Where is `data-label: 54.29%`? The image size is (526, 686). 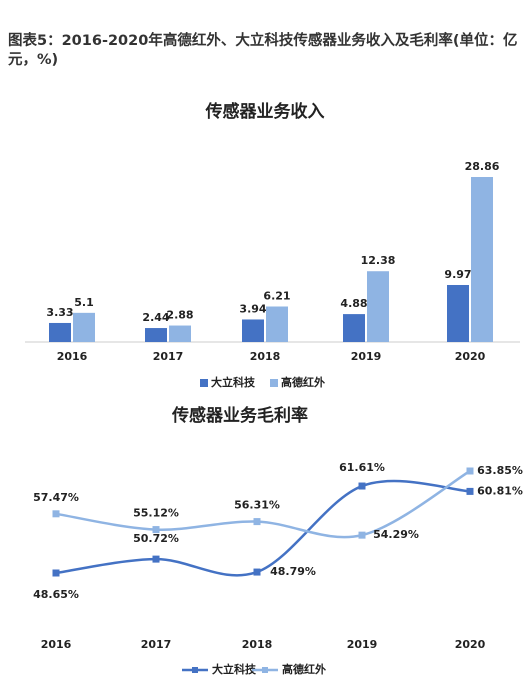 data-label: 54.29% is located at coordinates (396, 534).